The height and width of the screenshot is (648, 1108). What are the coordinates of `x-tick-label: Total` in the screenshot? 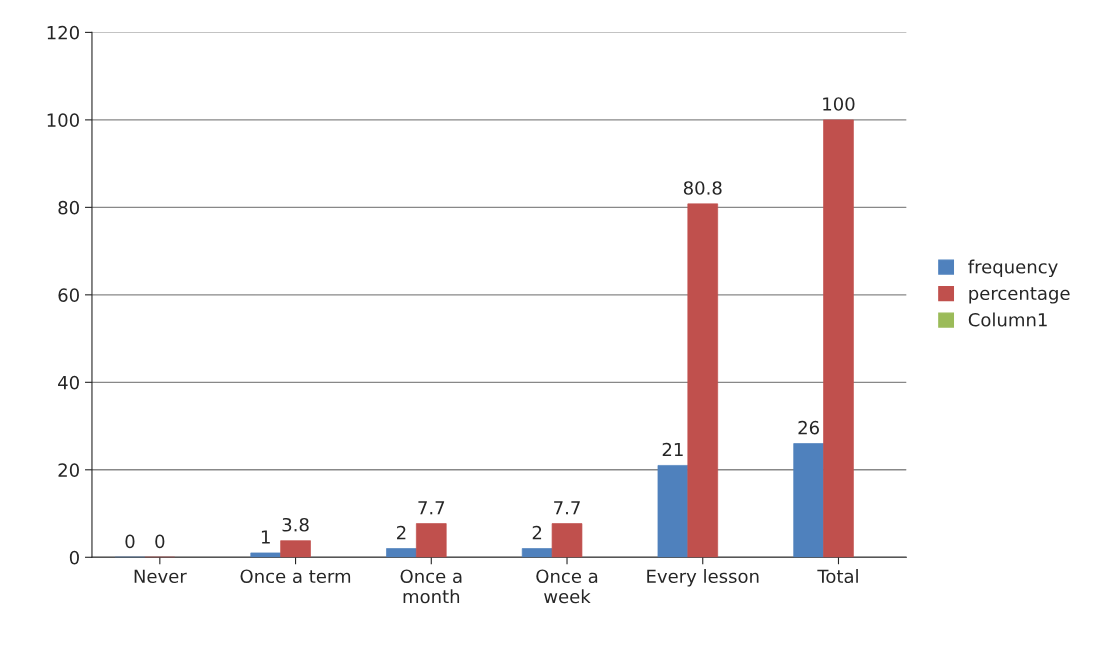 It's located at (837, 576).